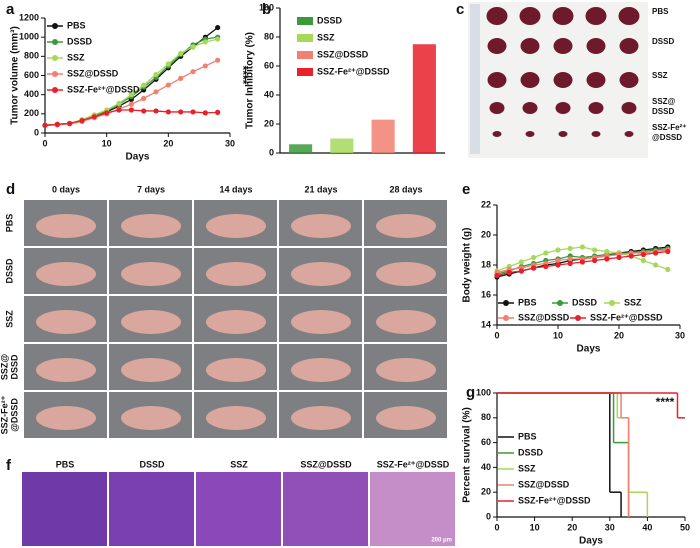 Image resolution: width=700 pixels, height=548 pixels. What do you see at coordinates (486, 492) in the screenshot?
I see `y-tick-label: 20` at bounding box center [486, 492].